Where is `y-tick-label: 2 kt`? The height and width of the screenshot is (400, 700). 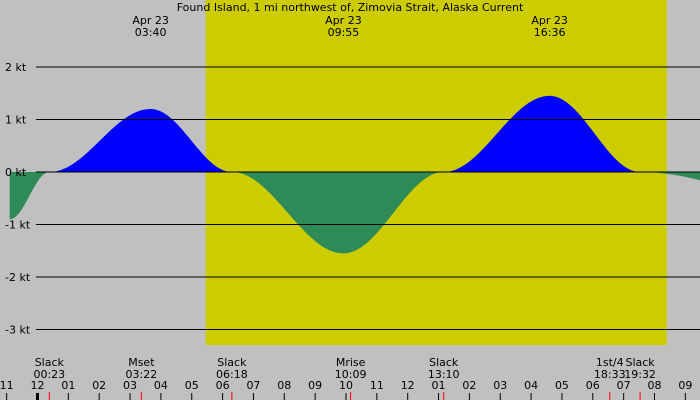 y-tick-label: 2 kt is located at coordinates (16, 67).